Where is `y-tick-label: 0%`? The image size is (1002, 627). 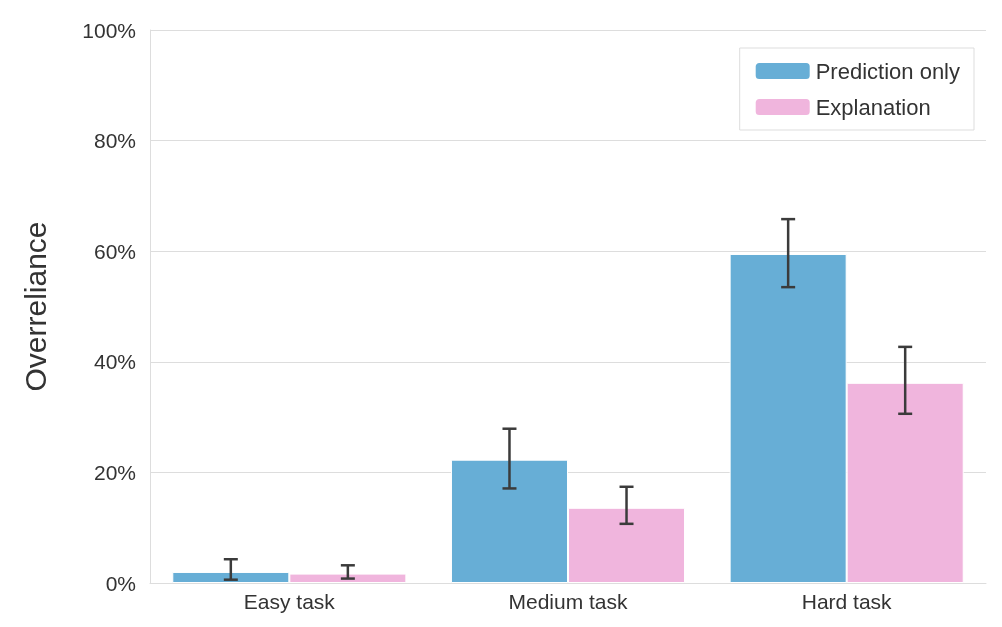 y-tick-label: 0% is located at coordinates (120, 583).